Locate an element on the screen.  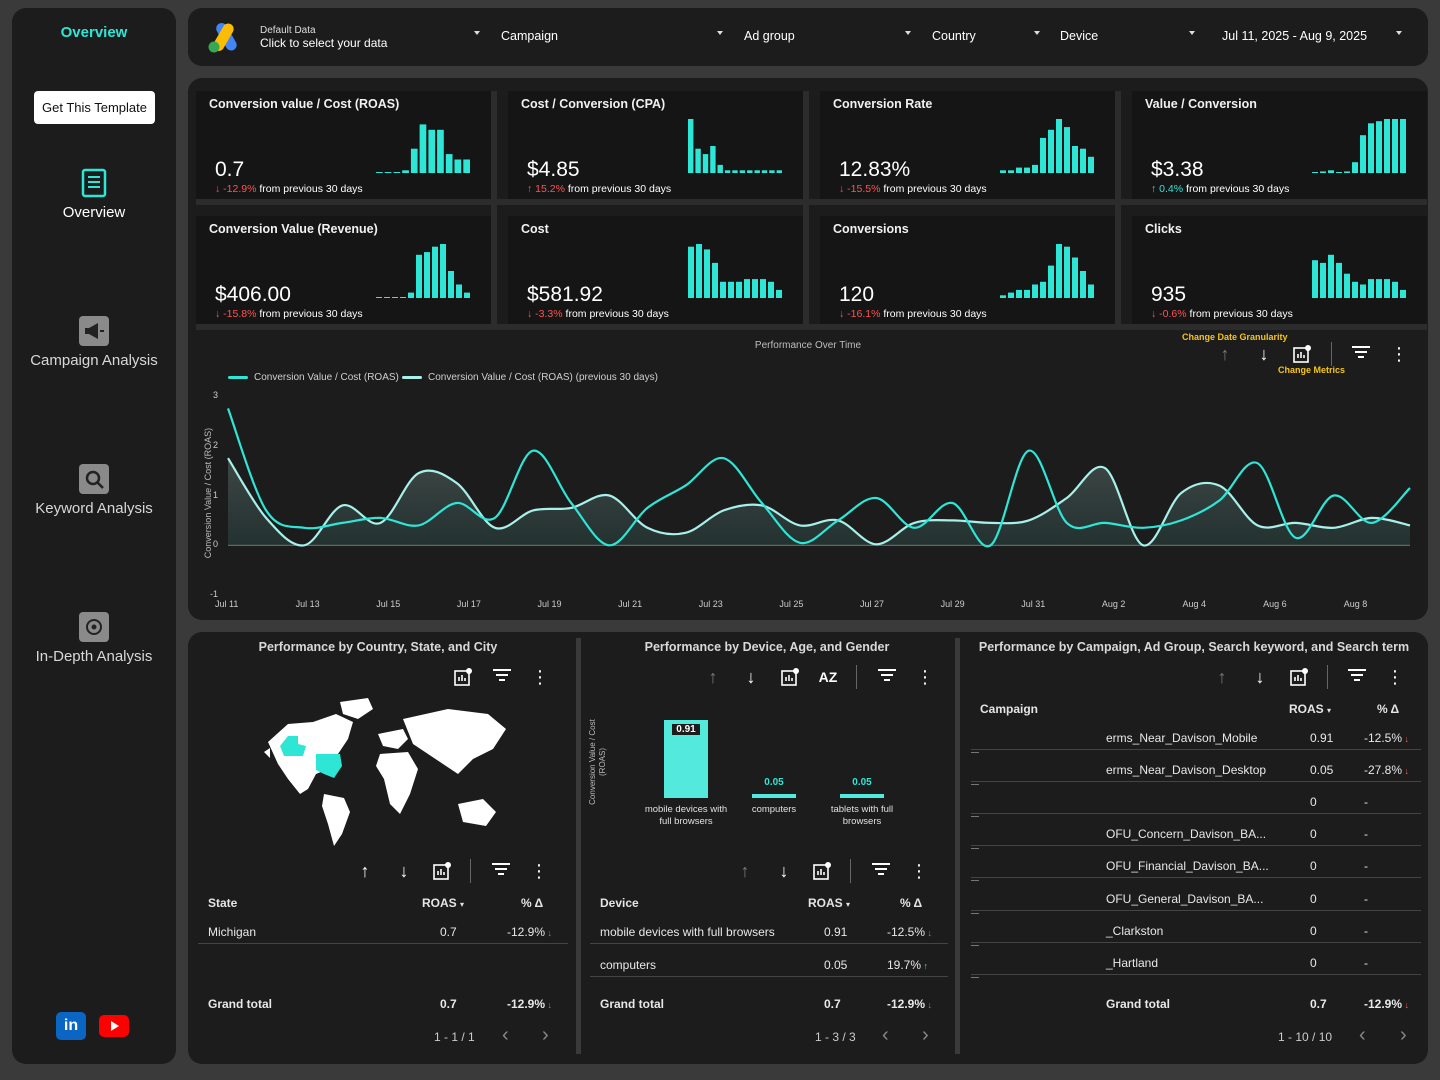
row-delta-value: - is located at coordinates (1366, 802).